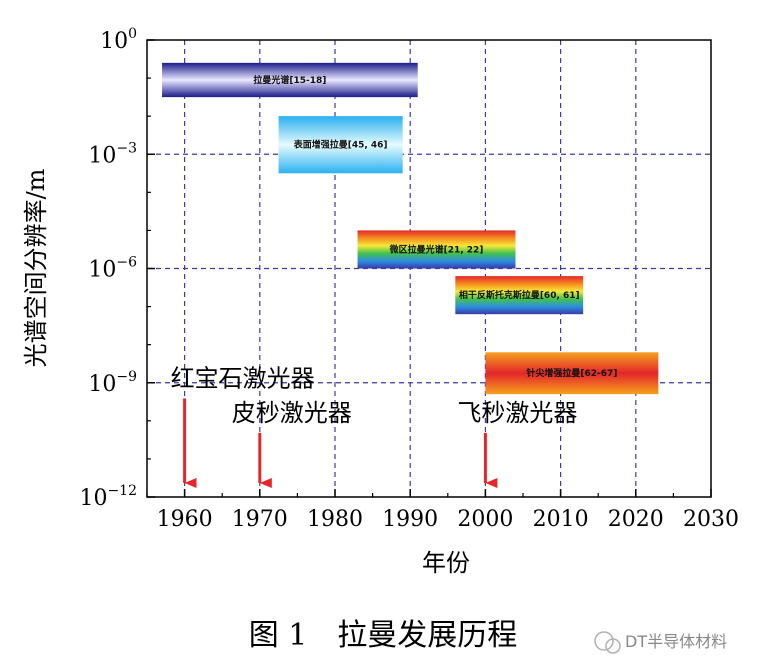 The image size is (773, 671). I want to click on watermark-text: DT半导体材料, so click(676, 641).